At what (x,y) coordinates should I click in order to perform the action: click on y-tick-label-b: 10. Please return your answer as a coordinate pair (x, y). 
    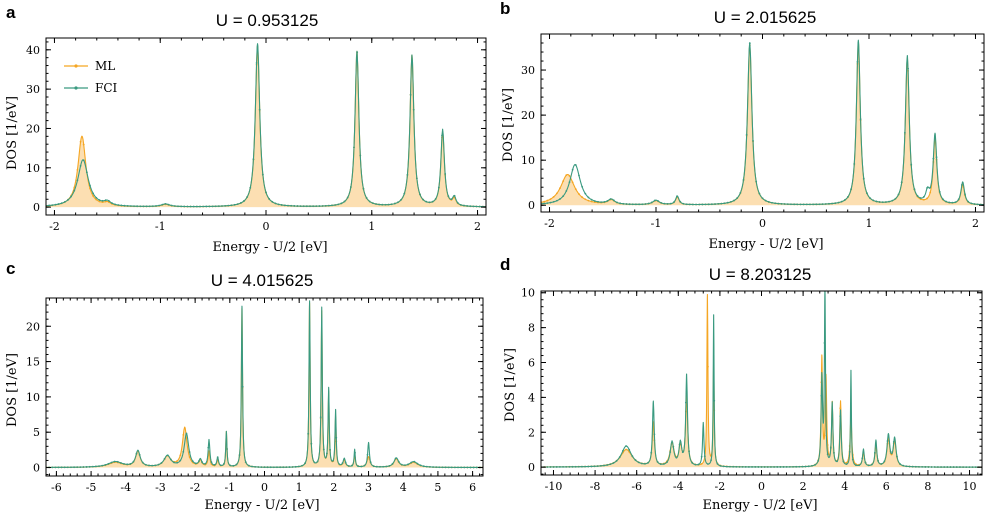
    Looking at the image, I should click on (528, 160).